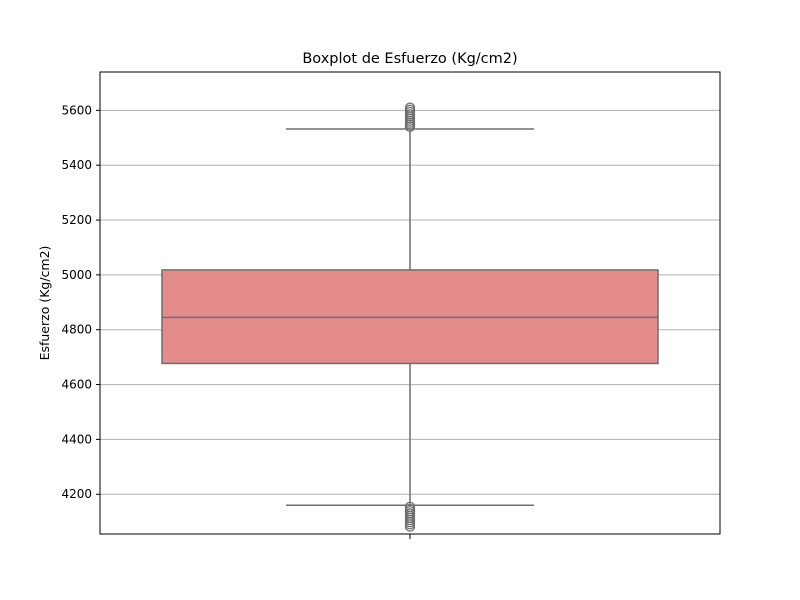  What do you see at coordinates (76, 439) in the screenshot?
I see `y-tick-label-4400: 4400` at bounding box center [76, 439].